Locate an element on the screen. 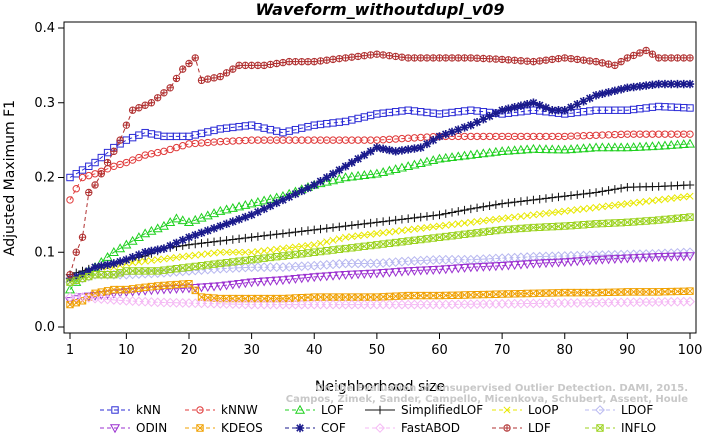 Image resolution: width=702 pixels, height=434 pixels. legend-item: KDEOS is located at coordinates (224, 427).